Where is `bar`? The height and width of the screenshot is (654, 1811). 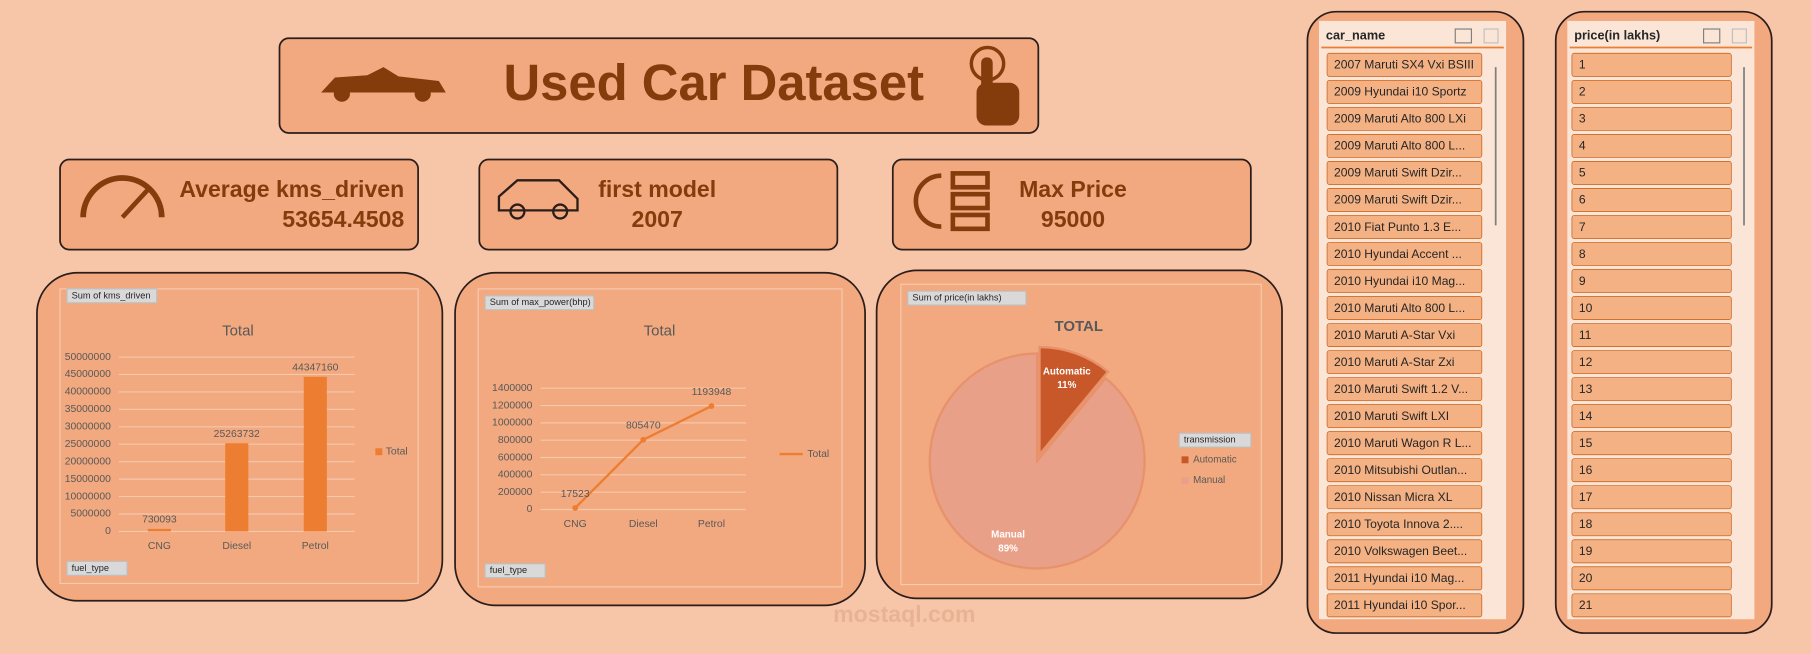
bar is located at coordinates (237, 487).